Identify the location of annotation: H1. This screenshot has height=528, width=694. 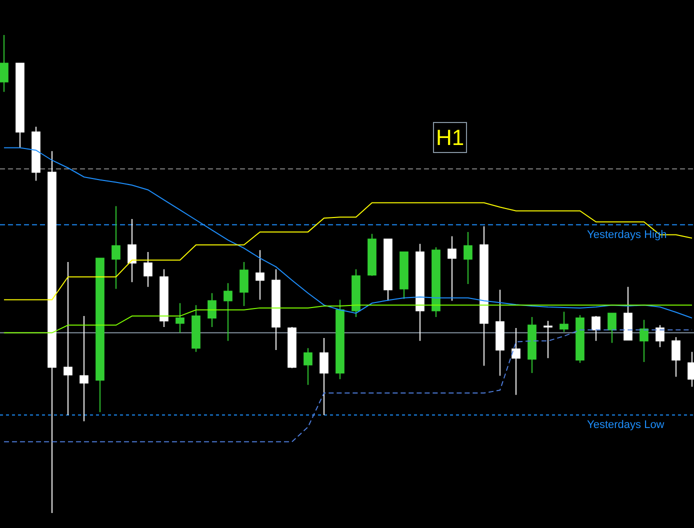
(450, 137).